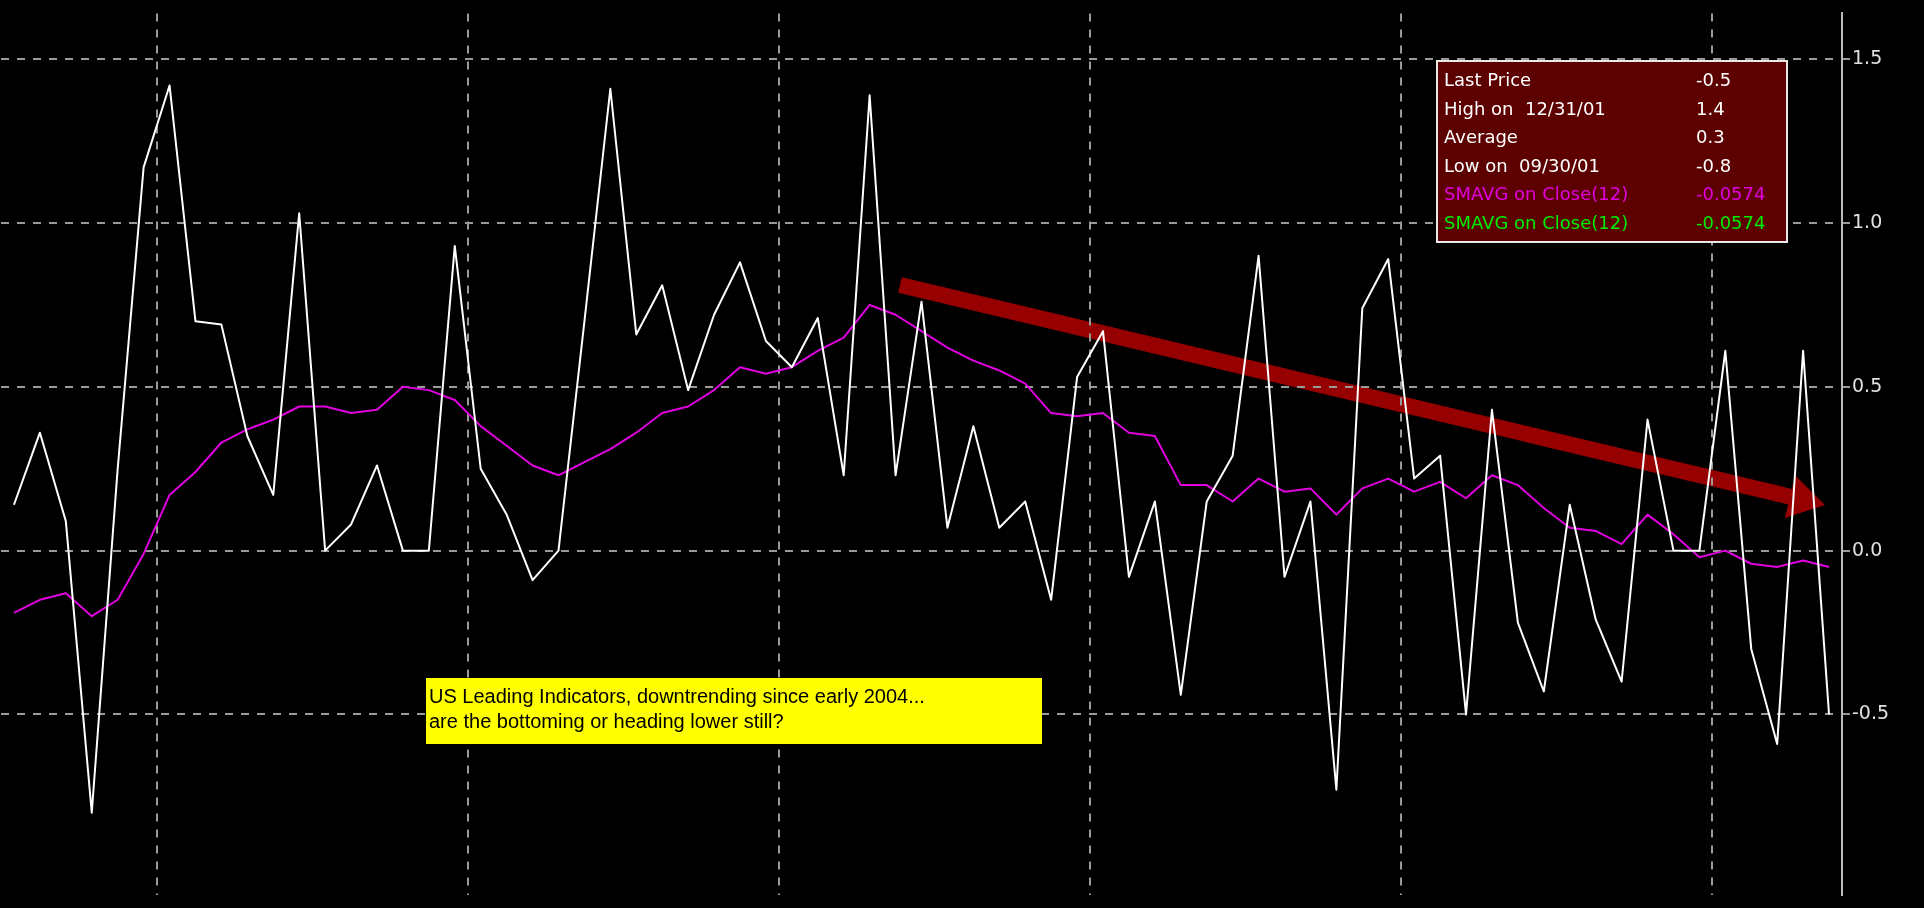 The height and width of the screenshot is (908, 1924). What do you see at coordinates (1867, 548) in the screenshot?
I see `y-tick-label: 0.0` at bounding box center [1867, 548].